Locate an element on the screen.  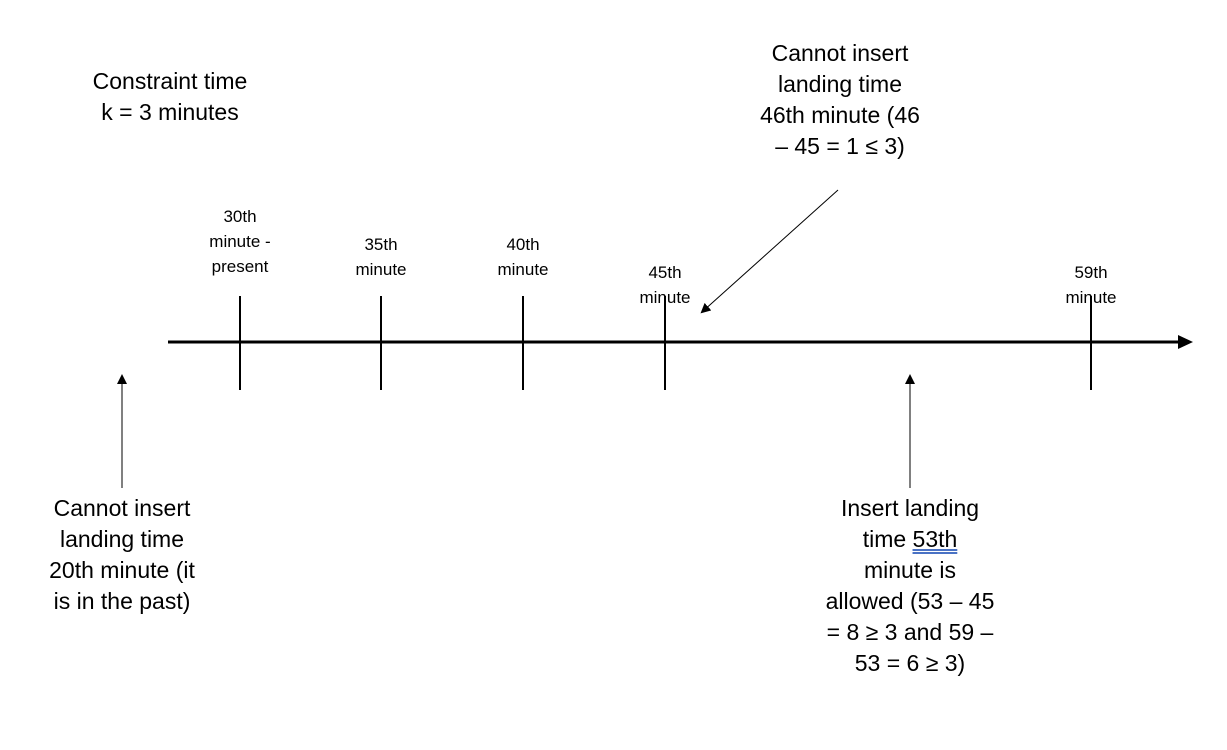
constraint-title: Constraint time is located at coordinates (170, 81).